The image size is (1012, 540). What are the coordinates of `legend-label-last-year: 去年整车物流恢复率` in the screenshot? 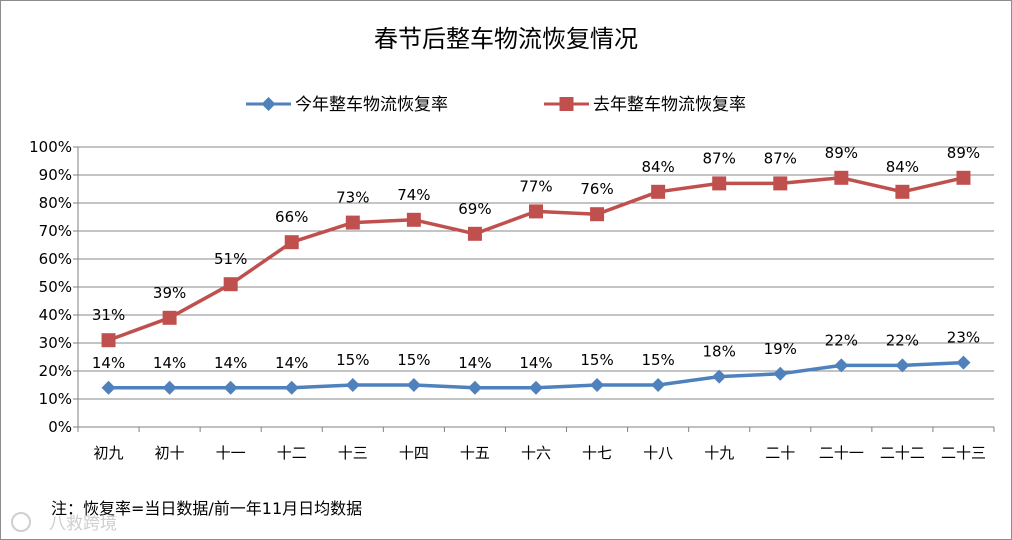 It's located at (669, 105).